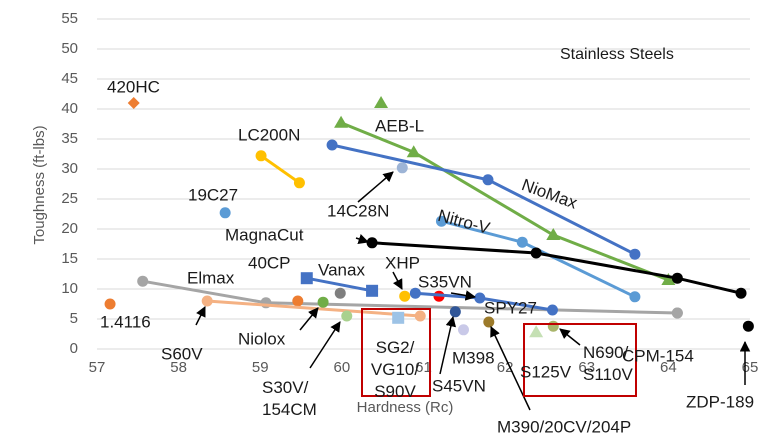 The height and width of the screenshot is (445, 780). I want to click on point-label: Niolox, so click(262, 338).